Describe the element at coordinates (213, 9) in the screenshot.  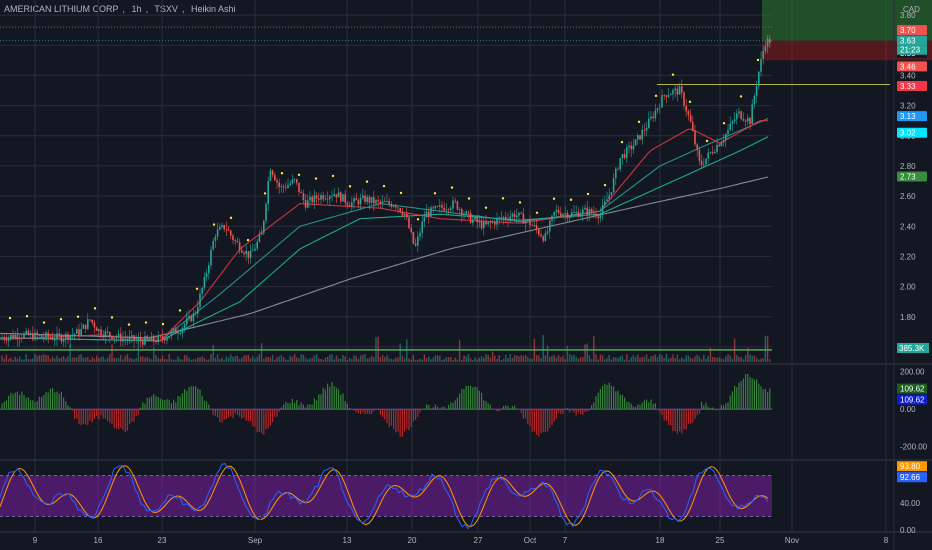
I see `chart-style-label: Heikin Ashi` at that location.